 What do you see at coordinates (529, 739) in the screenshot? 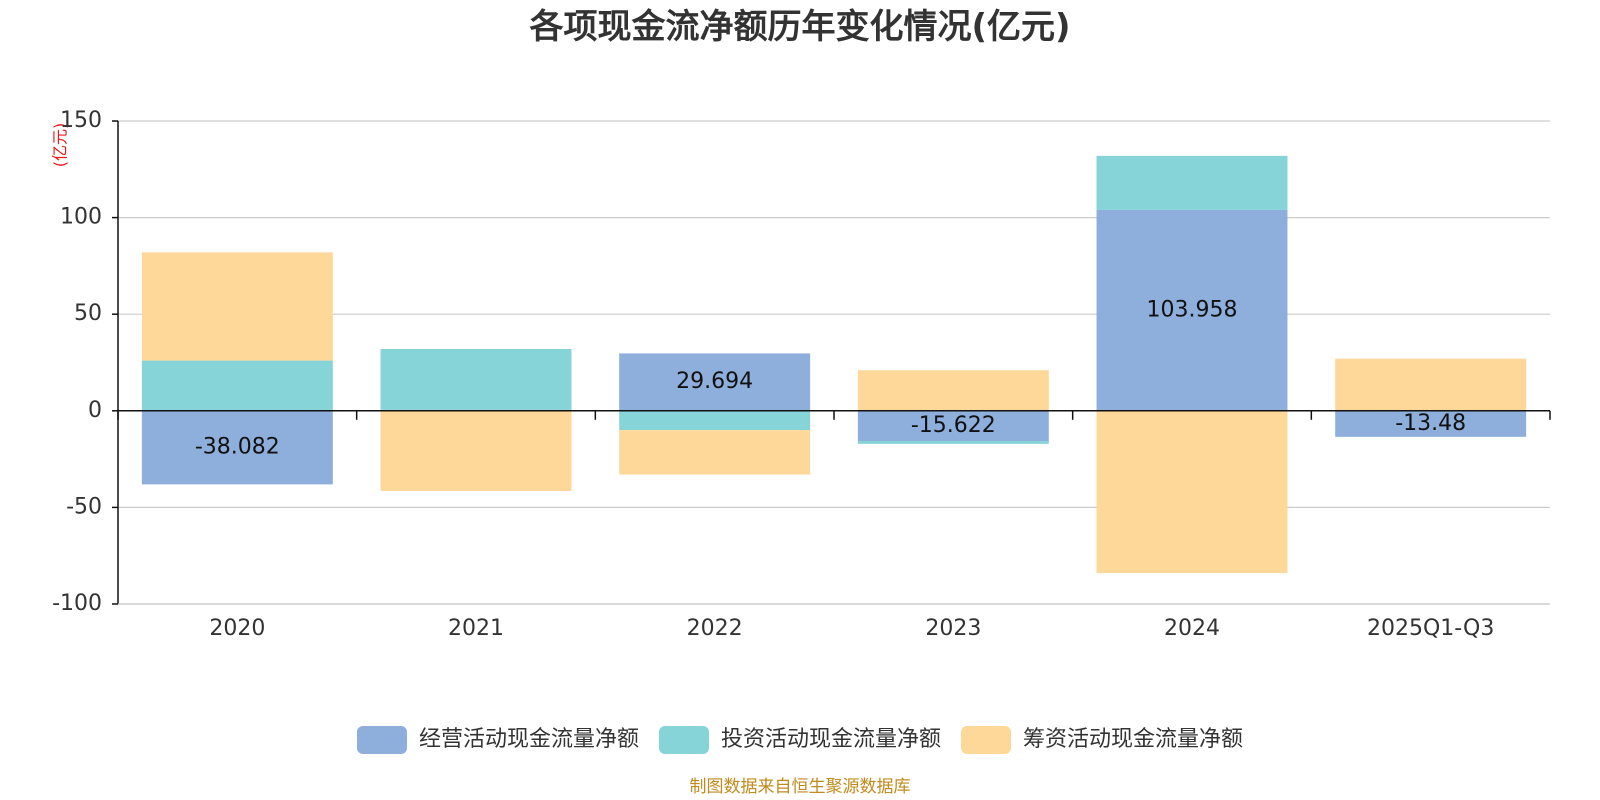
I see `legend-label-operating: 经营活动现金流量净额` at bounding box center [529, 739].